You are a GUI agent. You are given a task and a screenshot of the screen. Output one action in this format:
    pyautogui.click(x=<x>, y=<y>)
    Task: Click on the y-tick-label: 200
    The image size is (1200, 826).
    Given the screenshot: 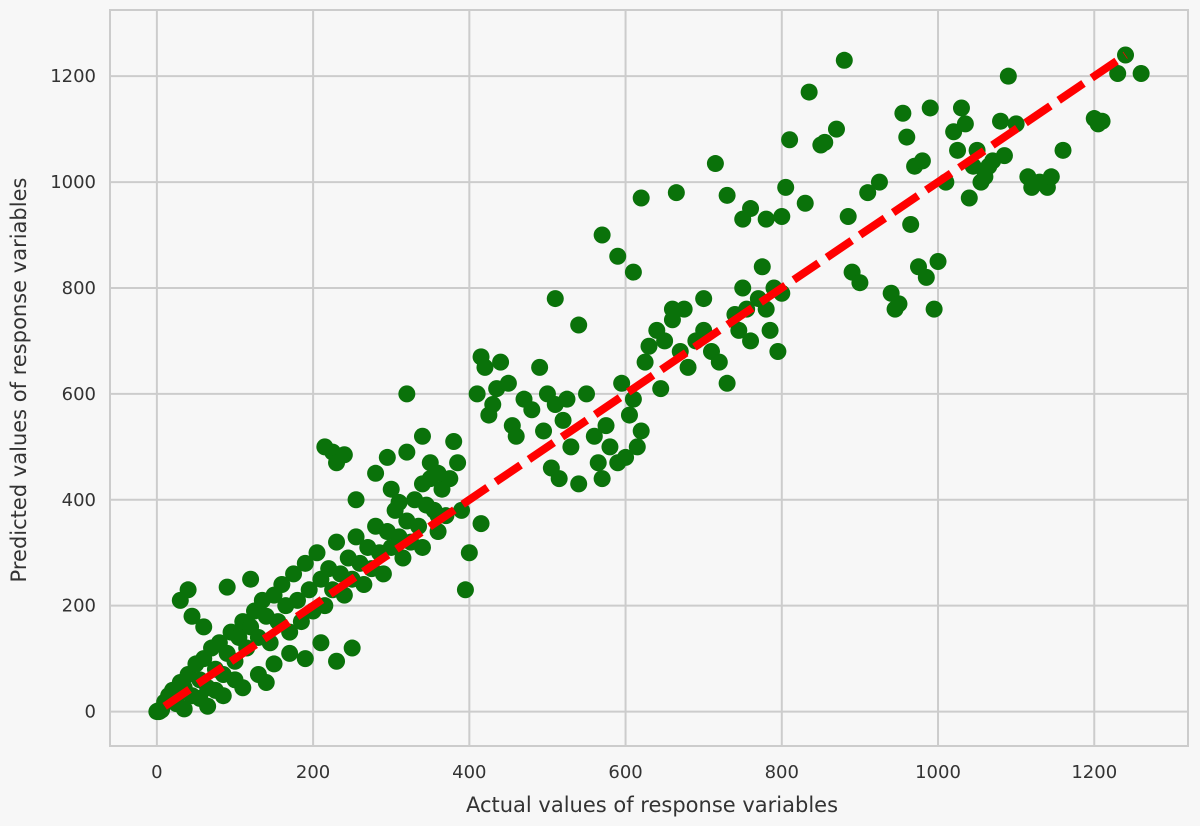 What is the action you would take?
    pyautogui.click(x=79, y=606)
    